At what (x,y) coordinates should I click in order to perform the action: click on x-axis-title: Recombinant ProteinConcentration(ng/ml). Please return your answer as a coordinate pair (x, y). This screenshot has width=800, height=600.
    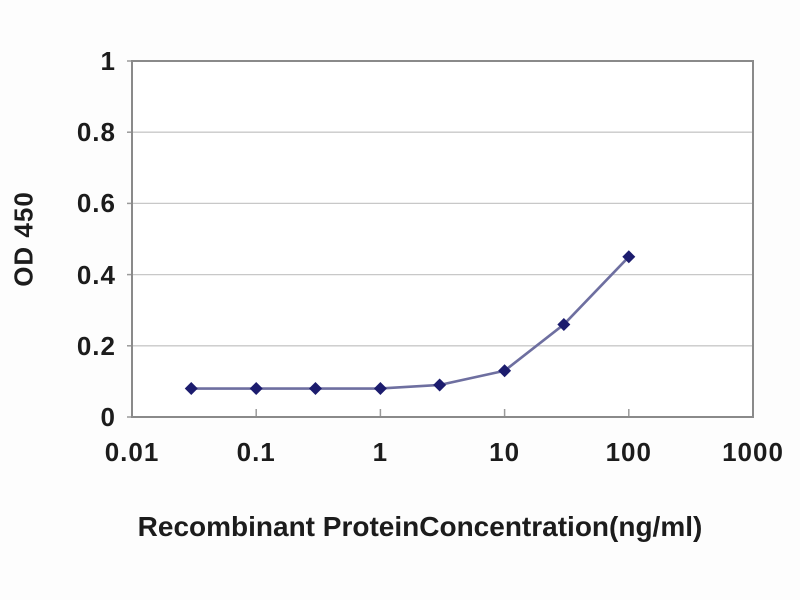
    Looking at the image, I should click on (420, 526).